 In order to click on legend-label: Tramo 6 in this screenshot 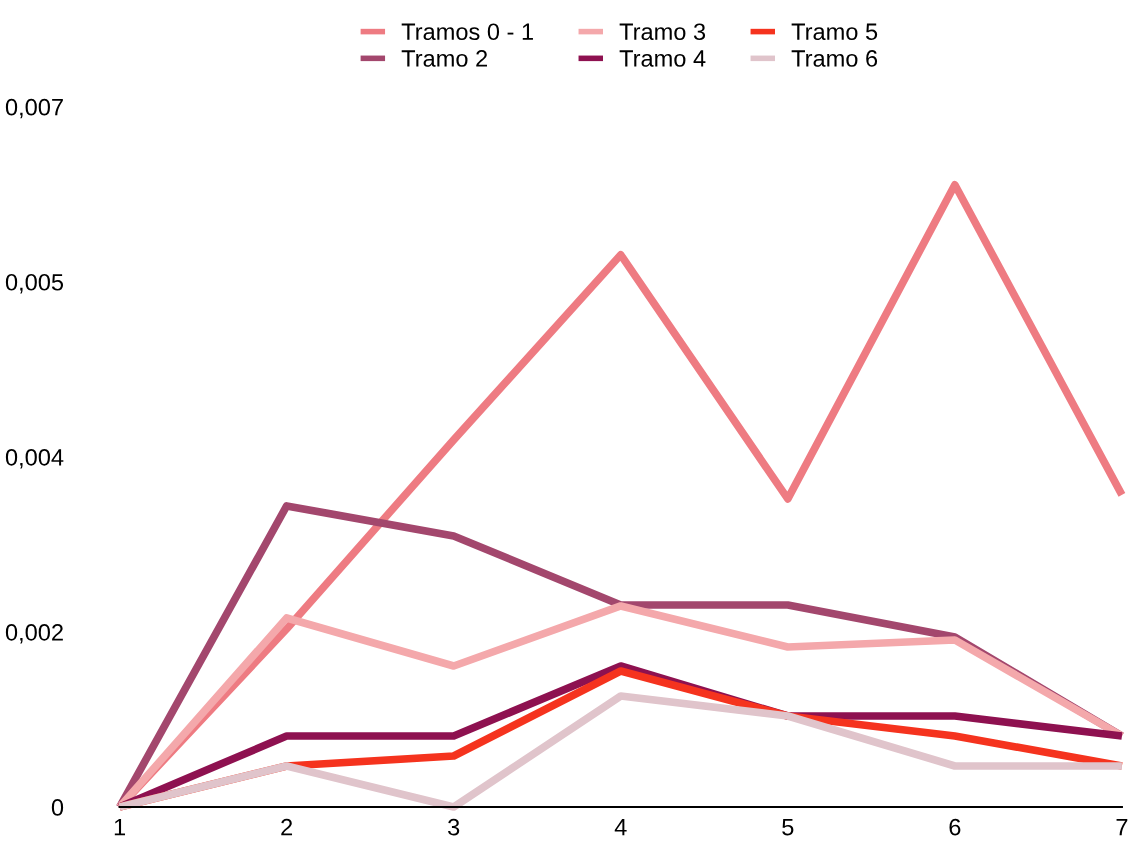, I will do `click(834, 58)`.